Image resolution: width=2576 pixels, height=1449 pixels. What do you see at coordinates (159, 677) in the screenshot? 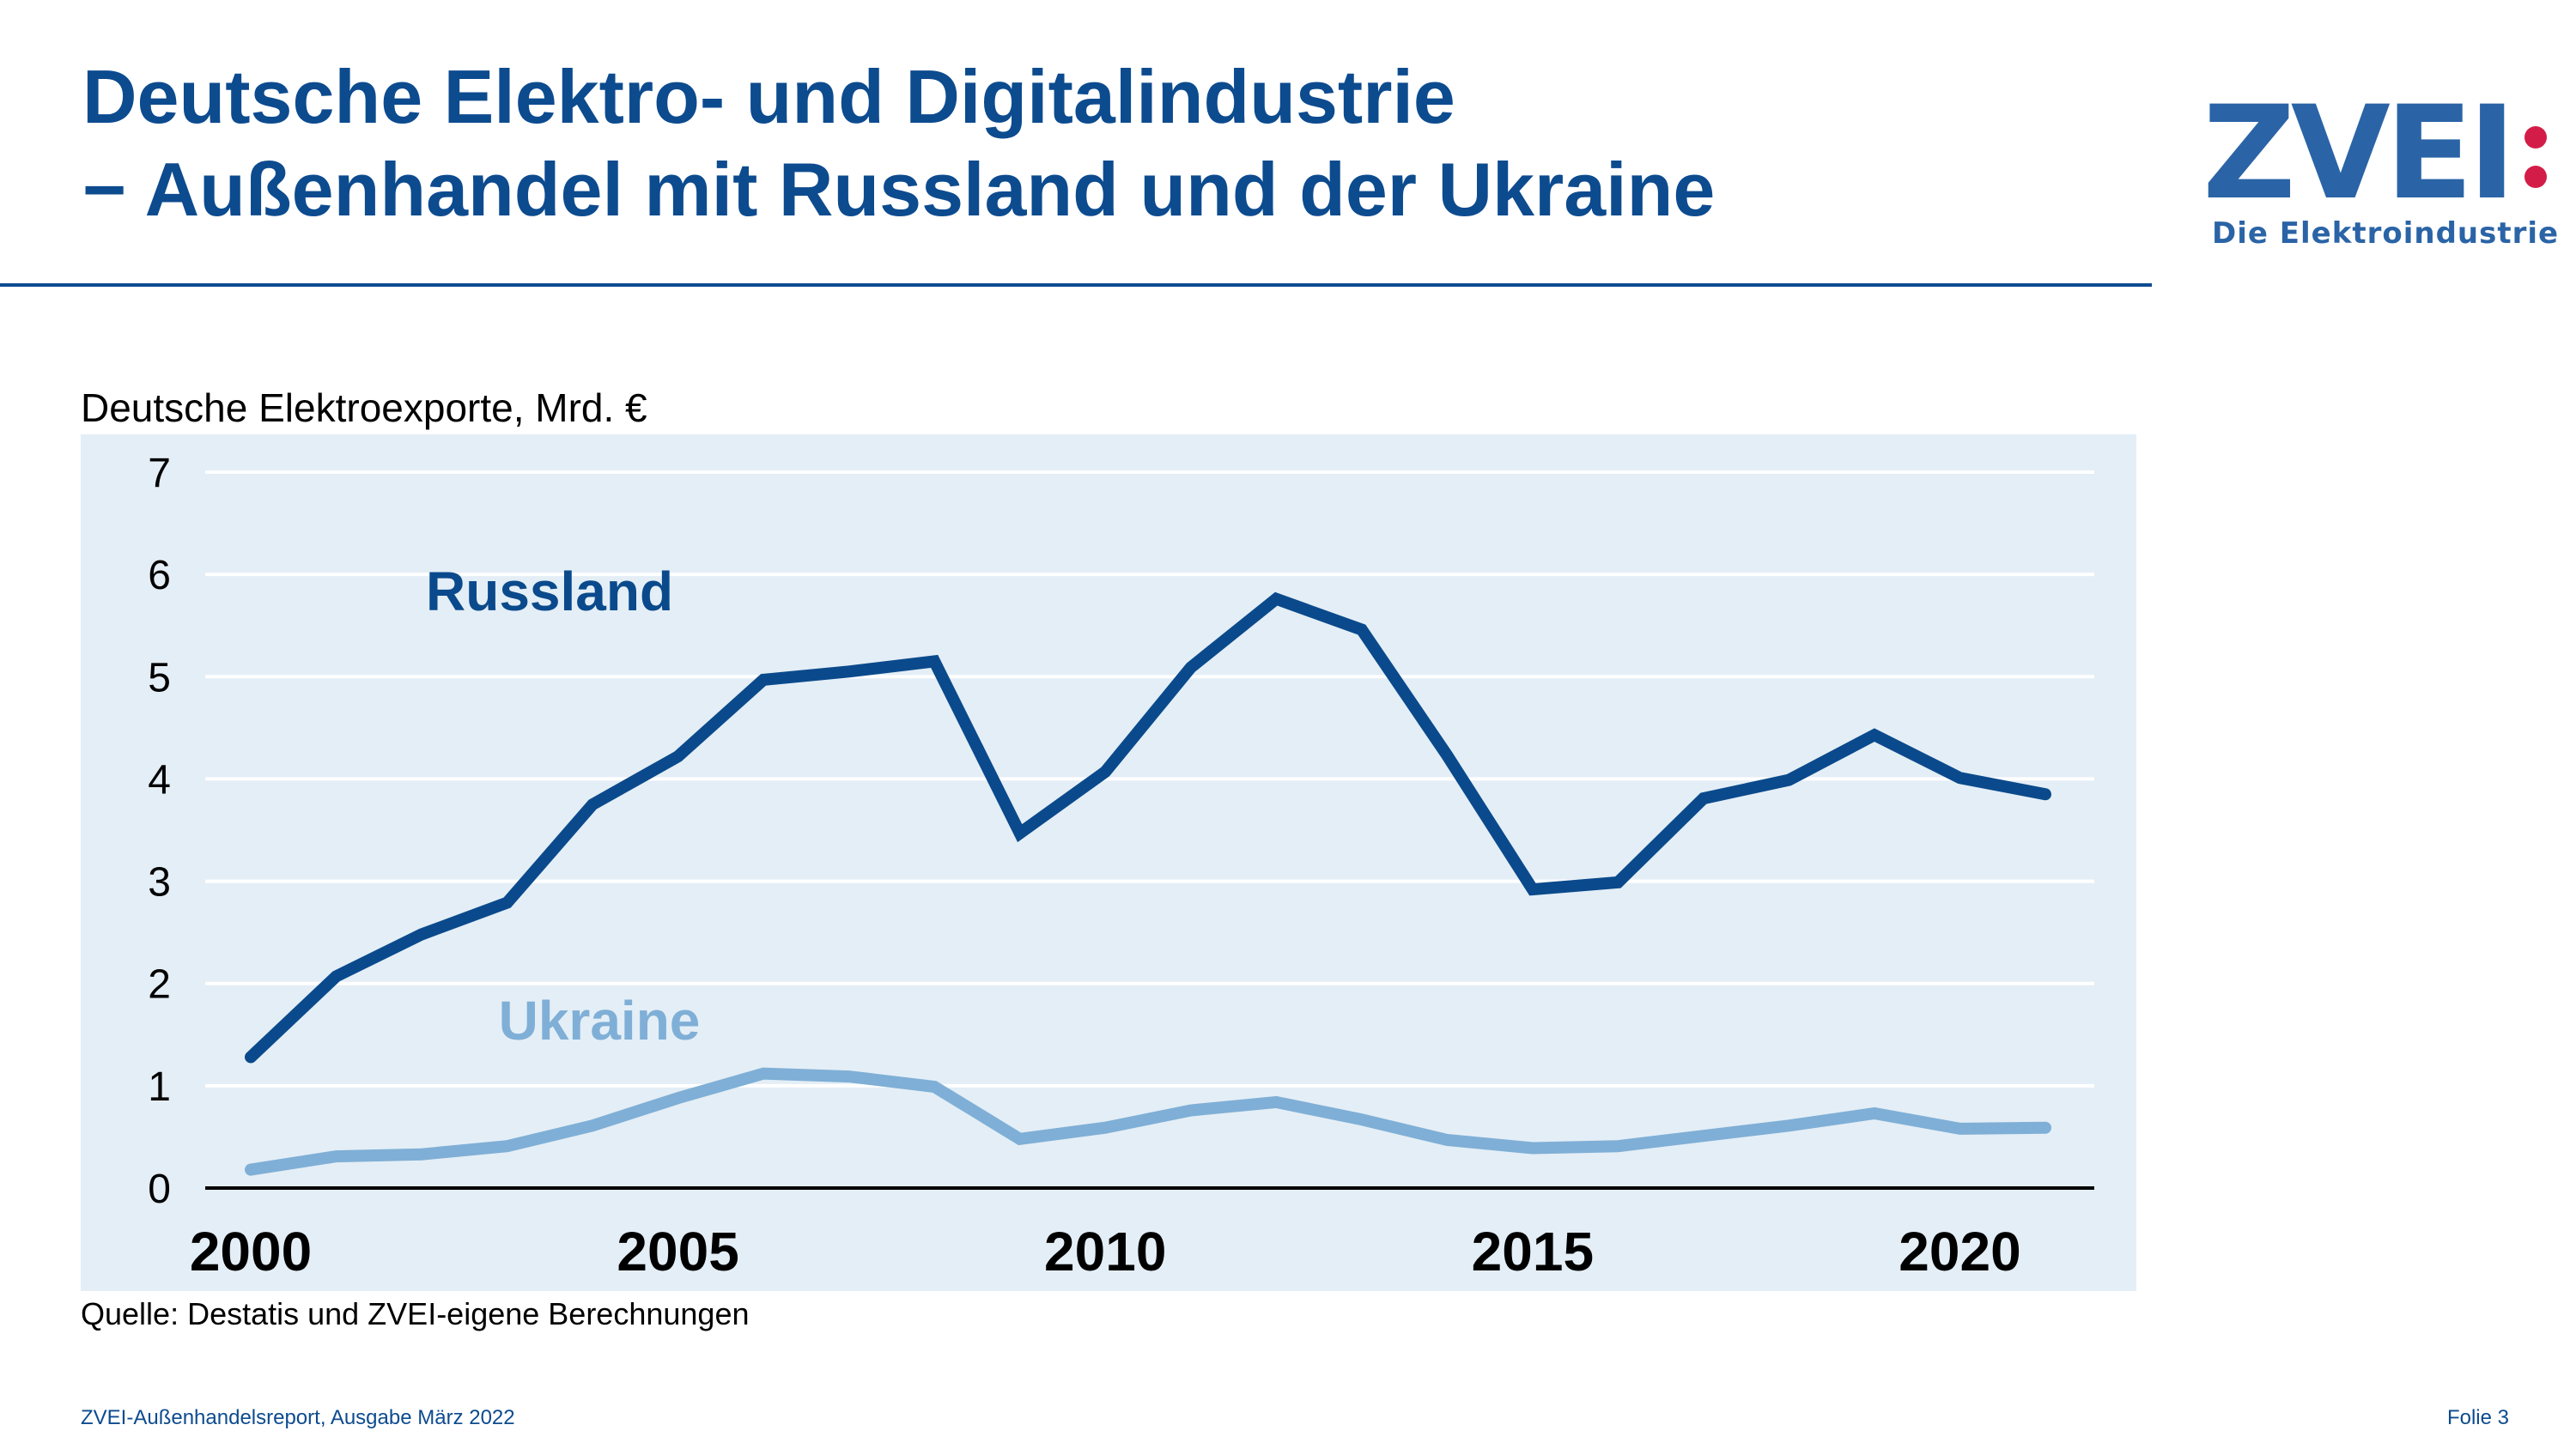
I see `y-tick-label: 5` at bounding box center [159, 677].